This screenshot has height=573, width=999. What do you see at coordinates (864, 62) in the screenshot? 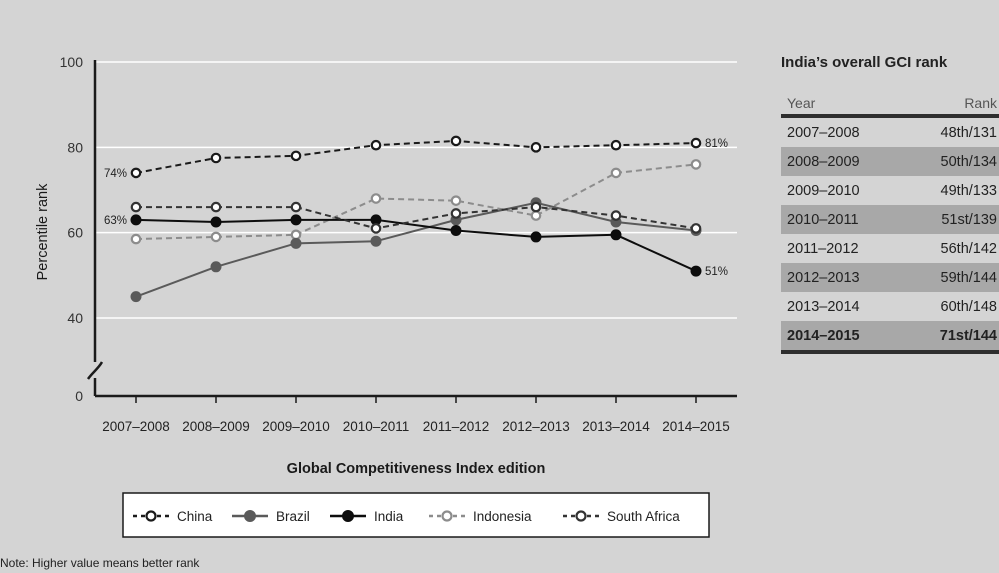
I see `rank-table-title: India’s overall GCI rank` at bounding box center [864, 62].